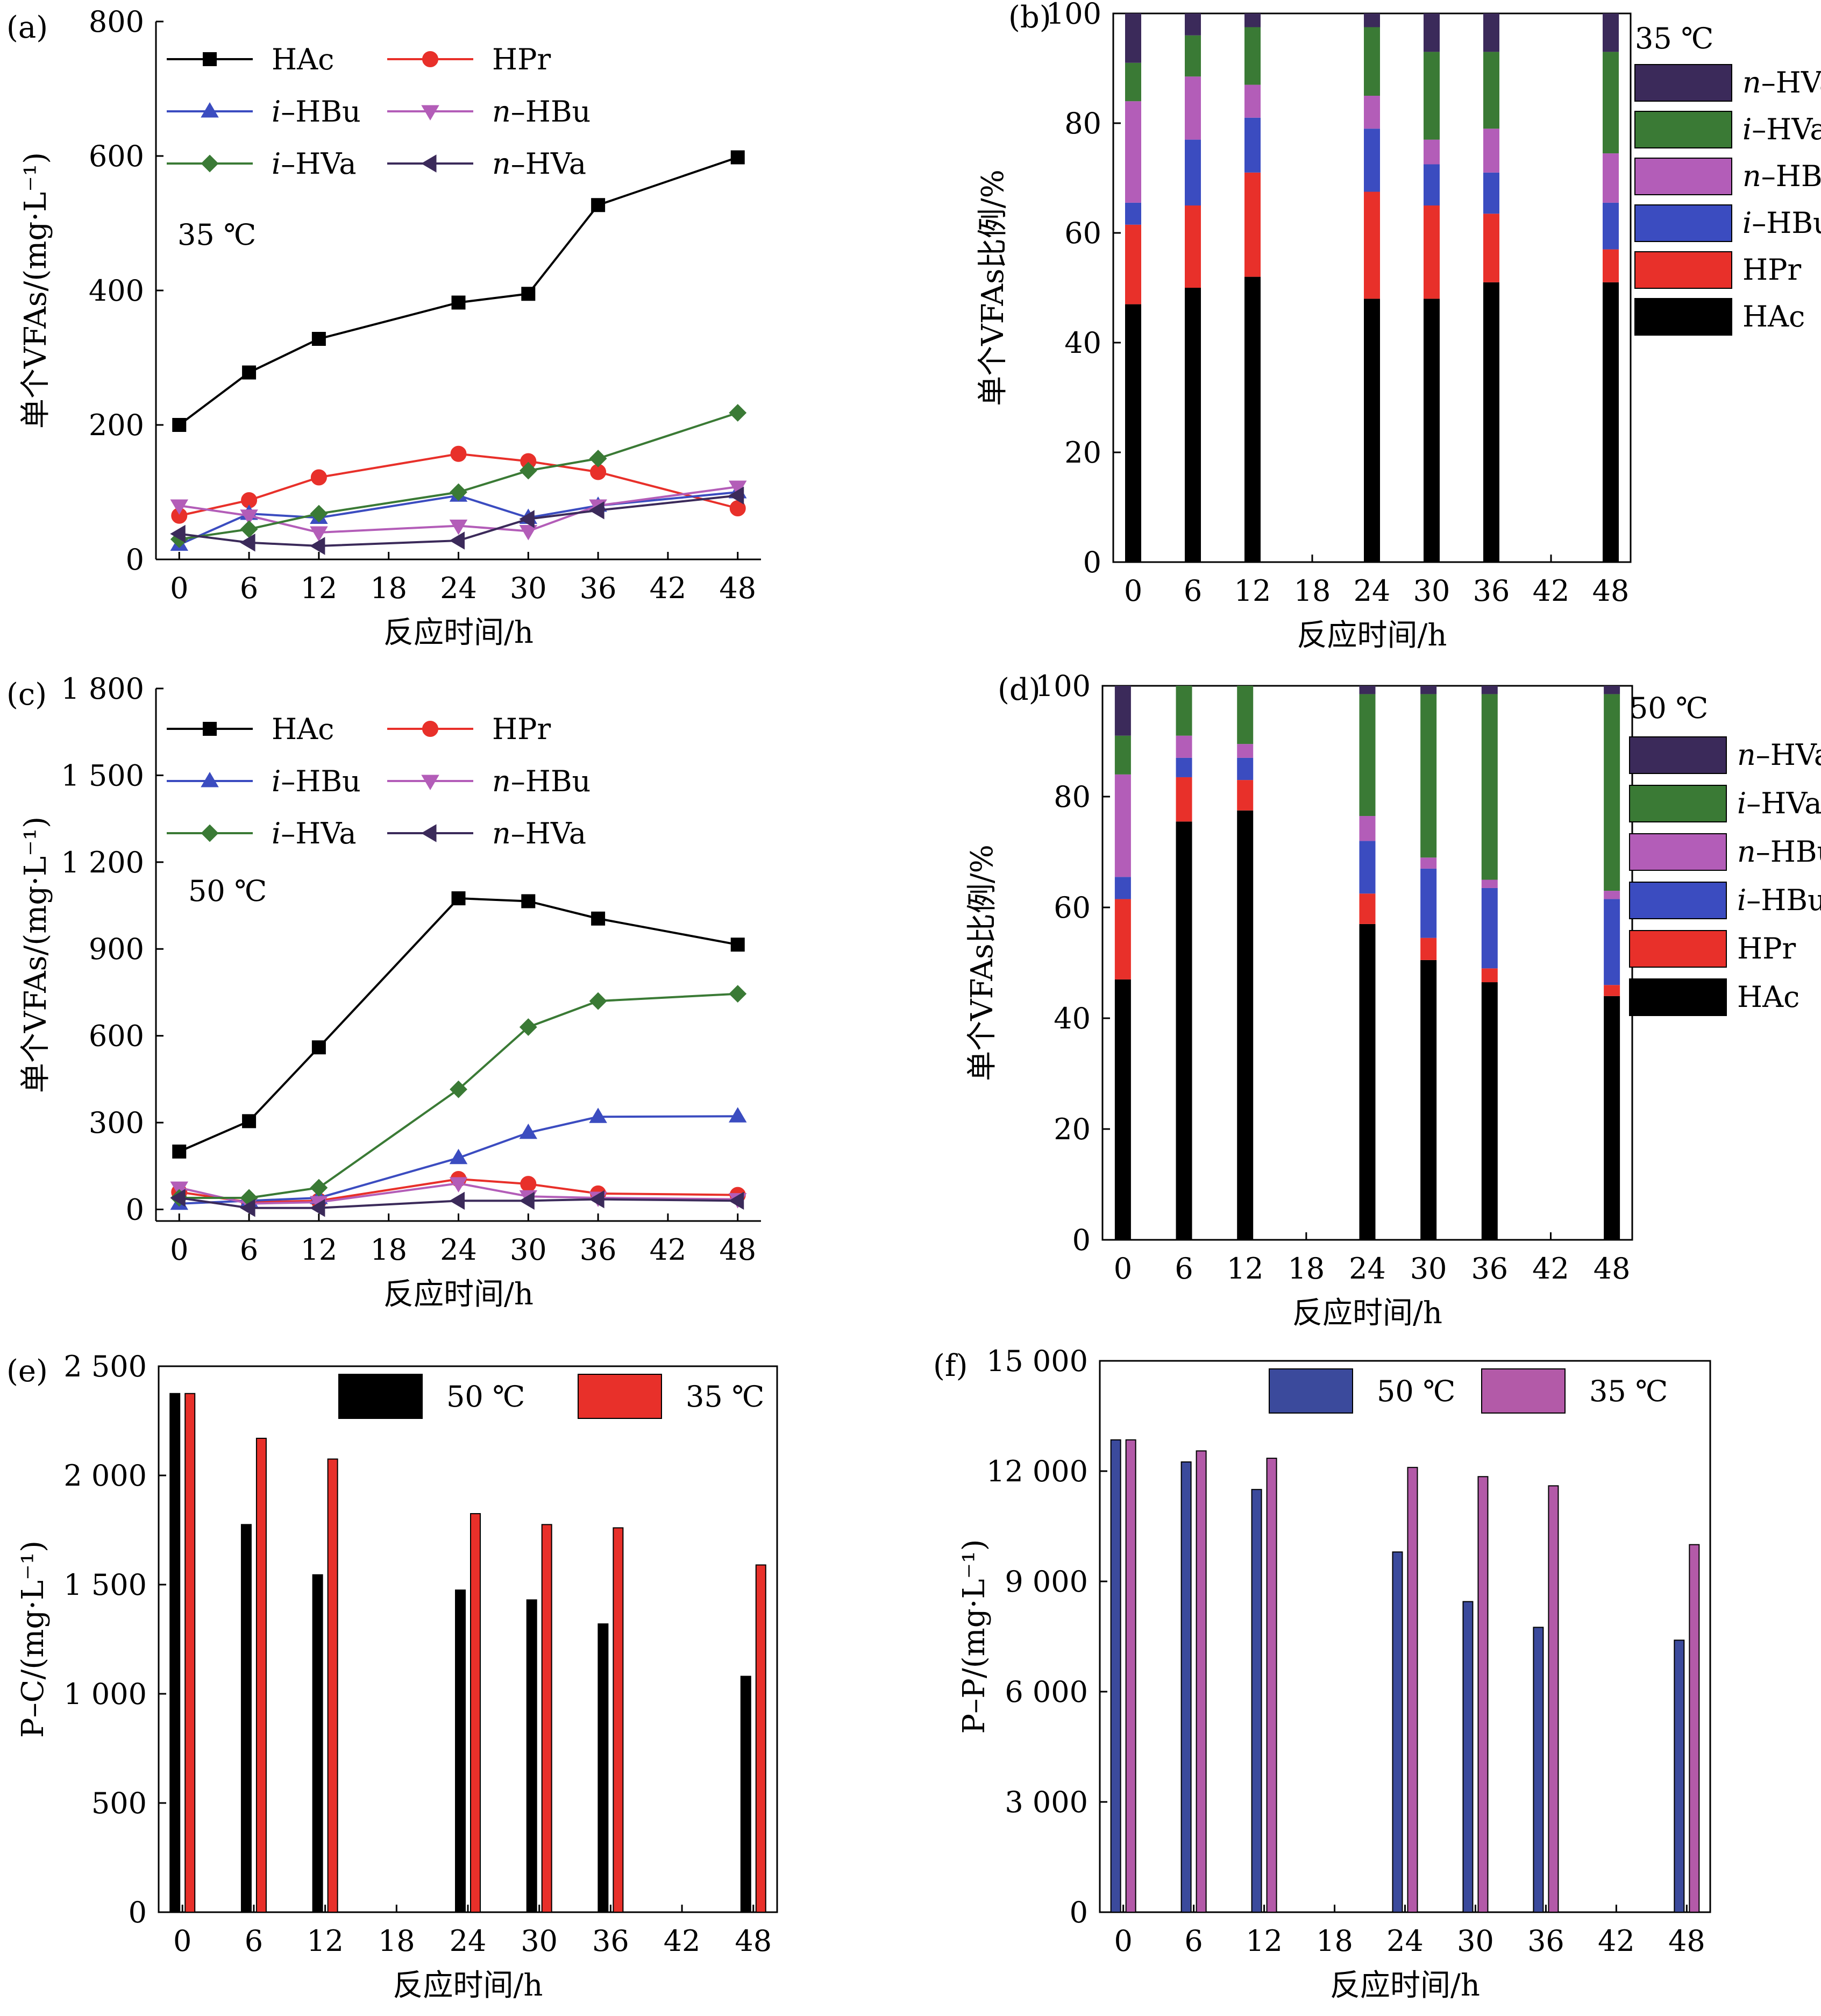 Image resolution: width=1821 pixels, height=2016 pixels. Describe the element at coordinates (1047, 1802) in the screenshot. I see `y-tick-label: 3 000` at that location.